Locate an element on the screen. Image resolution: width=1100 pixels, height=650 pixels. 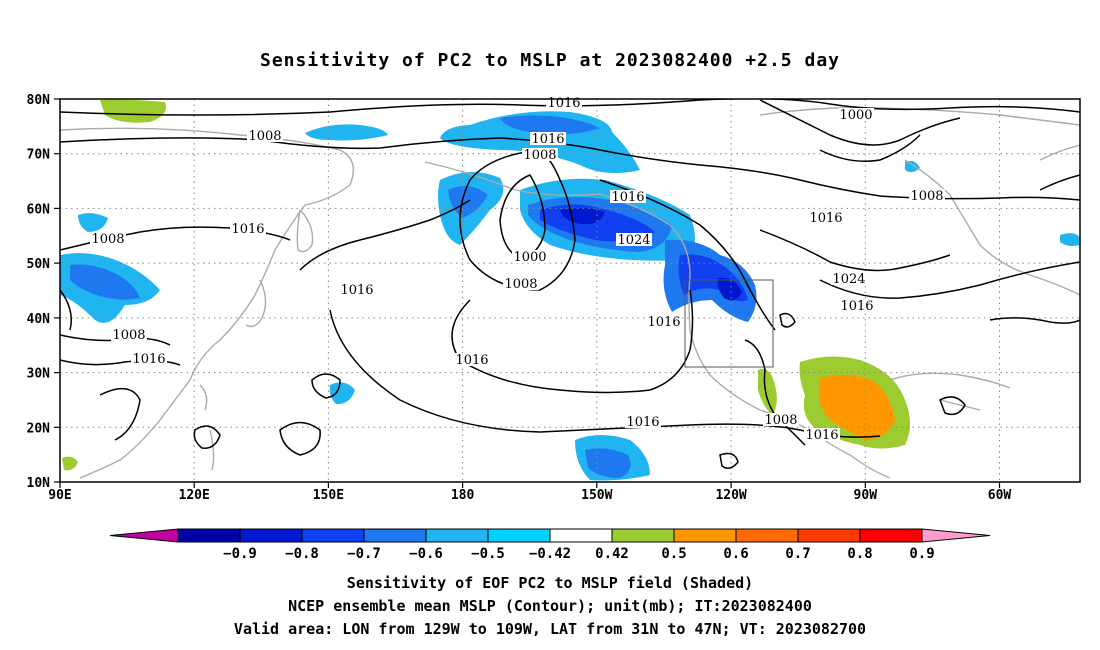
lat-label-40n: 40N is located at coordinates (39, 319).